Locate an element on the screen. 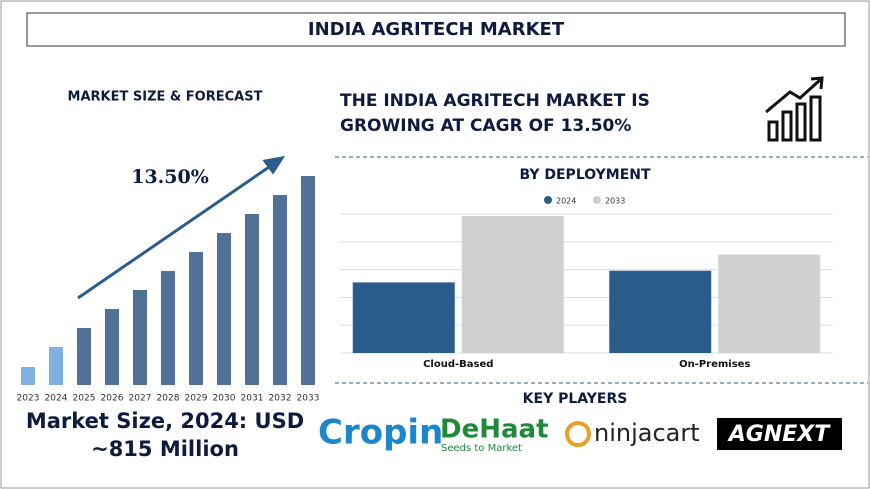 This screenshot has height=489, width=870. x-tick-label: 2024 is located at coordinates (56, 399).